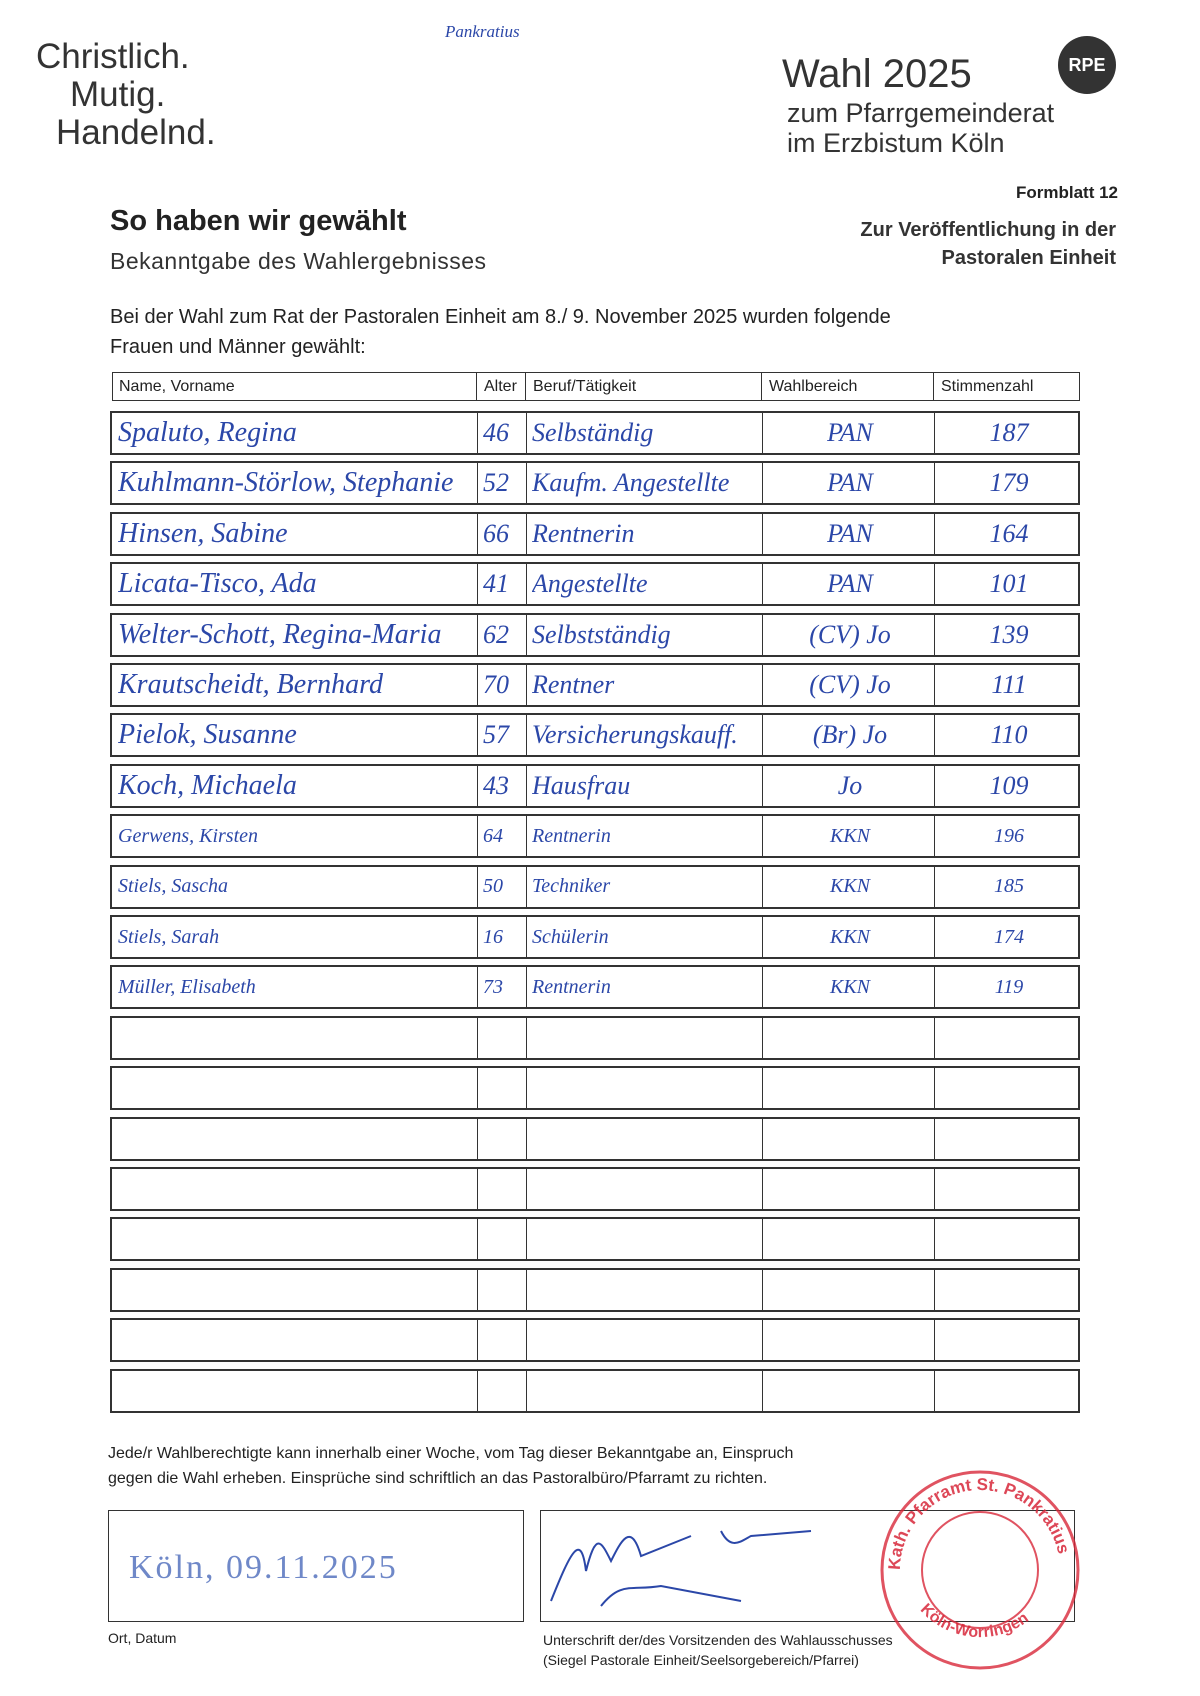 This screenshot has height=1696, width=1200. Describe the element at coordinates (187, 986) in the screenshot. I see `table-cell: Müller, Elisabeth` at that location.